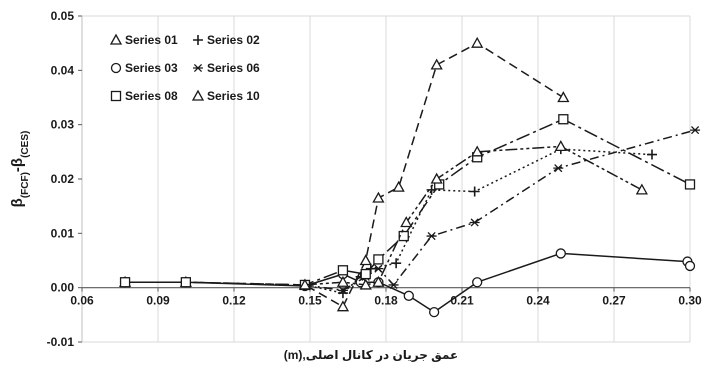  I want to click on x-tick-label: 0.12, so click(234, 301).